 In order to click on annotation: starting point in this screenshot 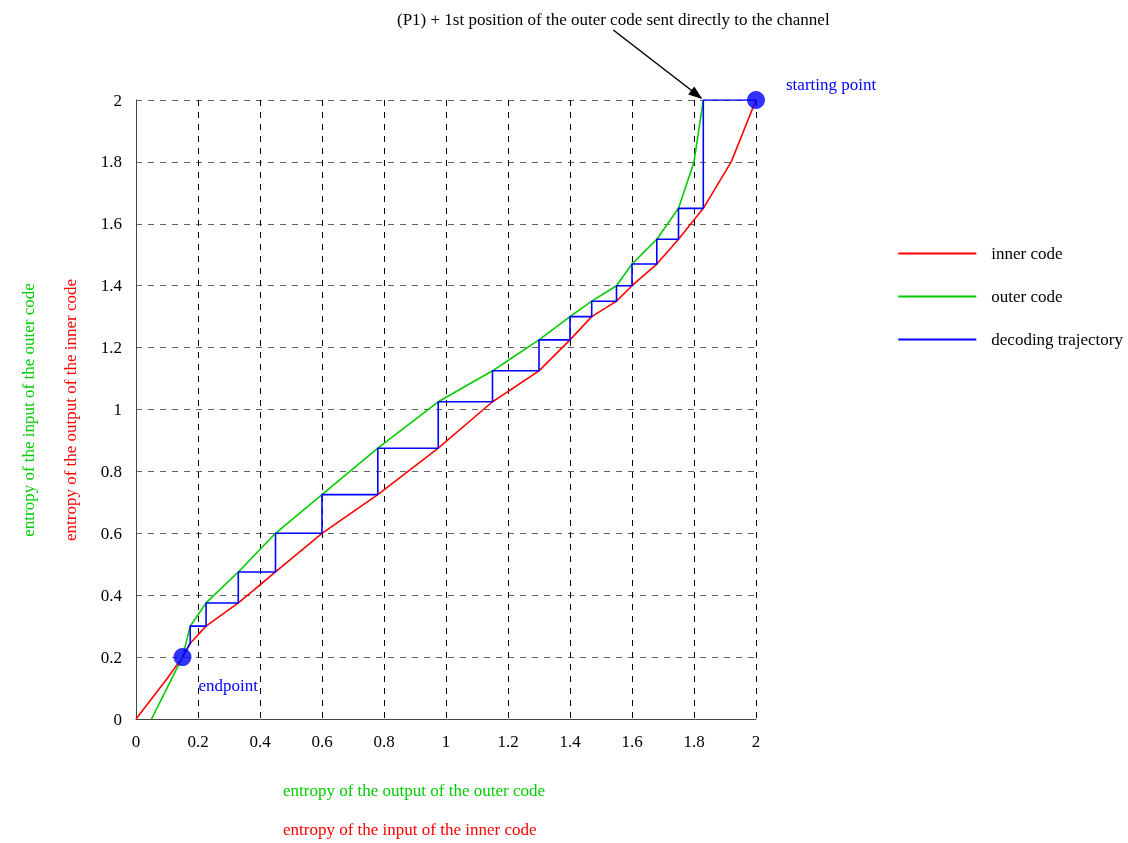, I will do `click(831, 84)`.